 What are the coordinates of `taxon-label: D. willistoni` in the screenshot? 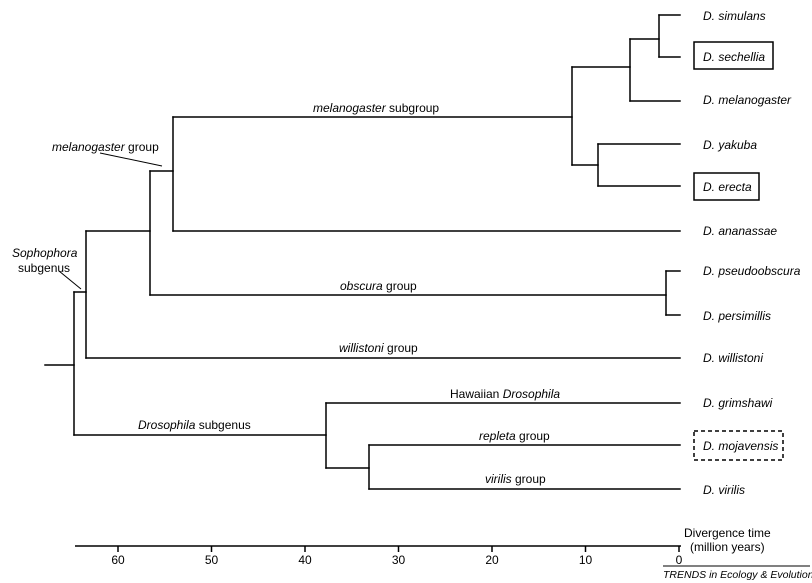 It's located at (733, 358).